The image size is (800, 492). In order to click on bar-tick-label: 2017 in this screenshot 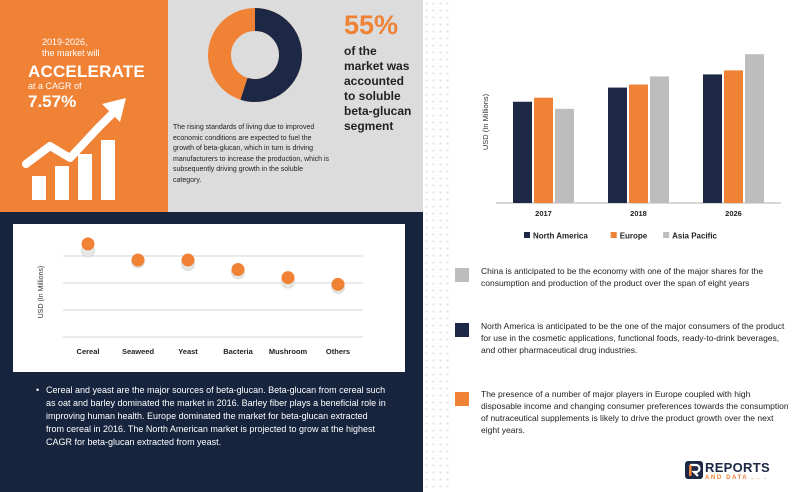, I will do `click(543, 213)`.